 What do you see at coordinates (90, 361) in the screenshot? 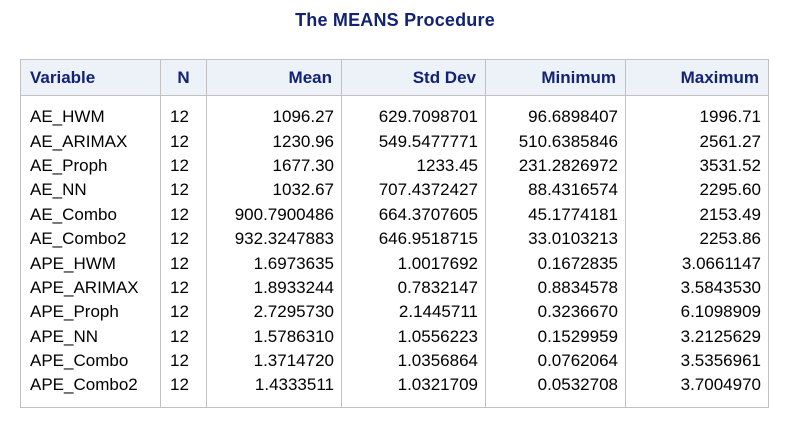
I see `cell-variable: APE_Combo` at bounding box center [90, 361].